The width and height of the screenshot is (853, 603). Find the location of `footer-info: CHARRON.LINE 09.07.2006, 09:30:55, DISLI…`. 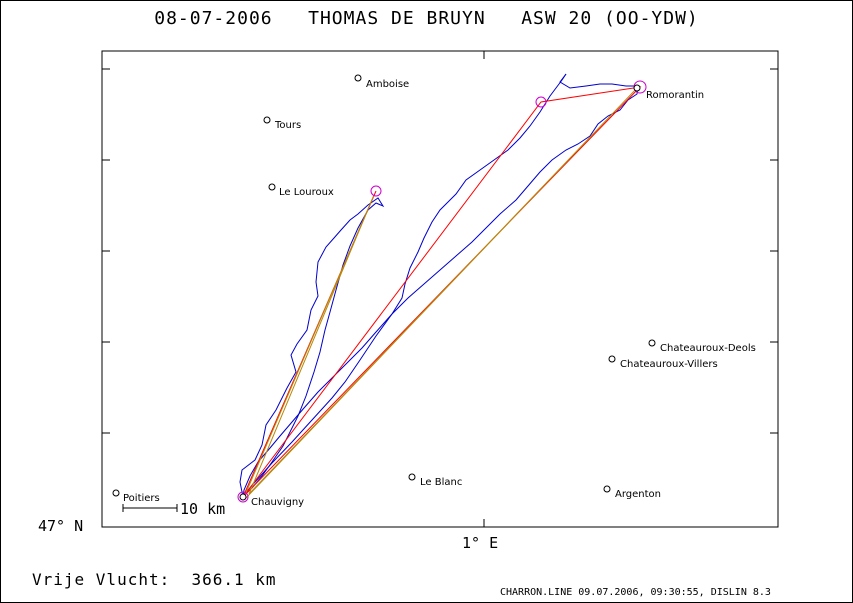

footer-info: CHARRON.LINE 09.07.2006, 09:30:55, DISLI… is located at coordinates (635, 592).